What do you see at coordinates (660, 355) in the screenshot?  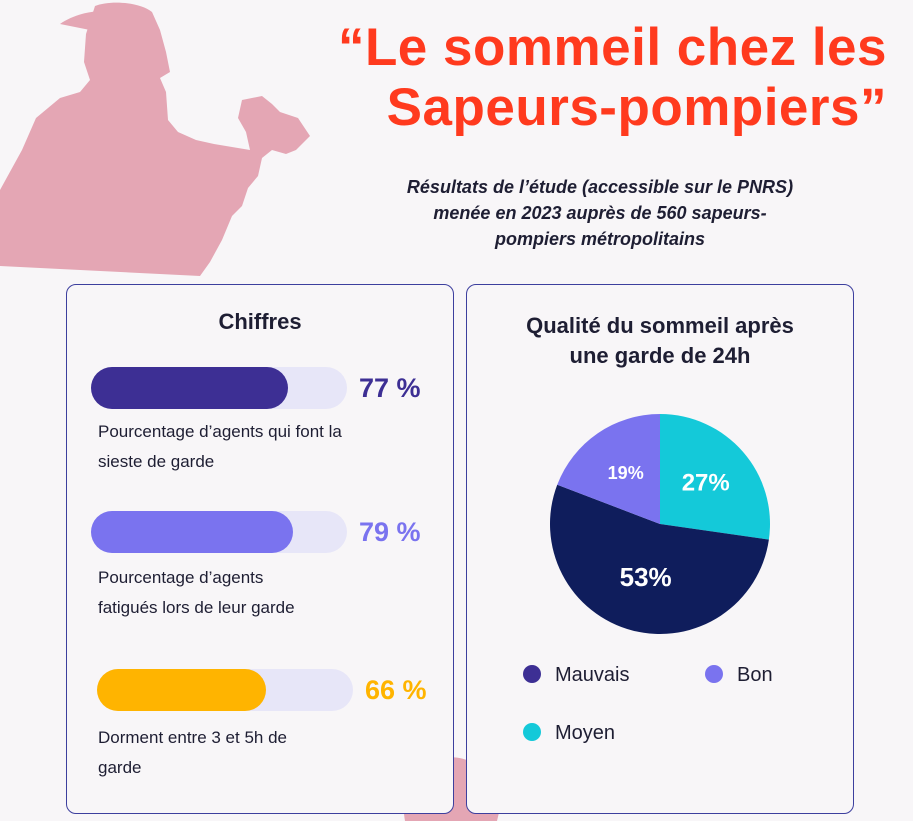 I see `chart-title-line-2: une garde de 24h` at bounding box center [660, 355].